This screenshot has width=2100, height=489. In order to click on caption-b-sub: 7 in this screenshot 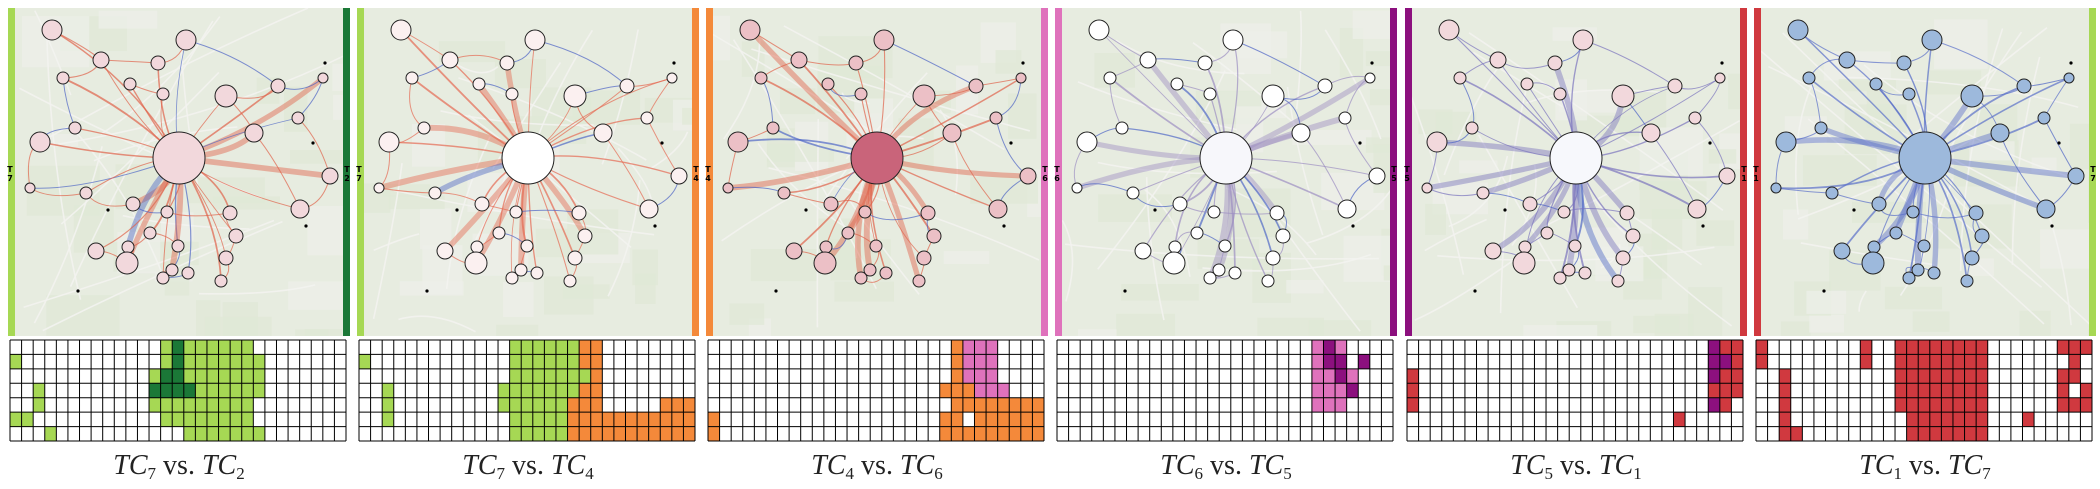, I will do `click(1986, 473)`.